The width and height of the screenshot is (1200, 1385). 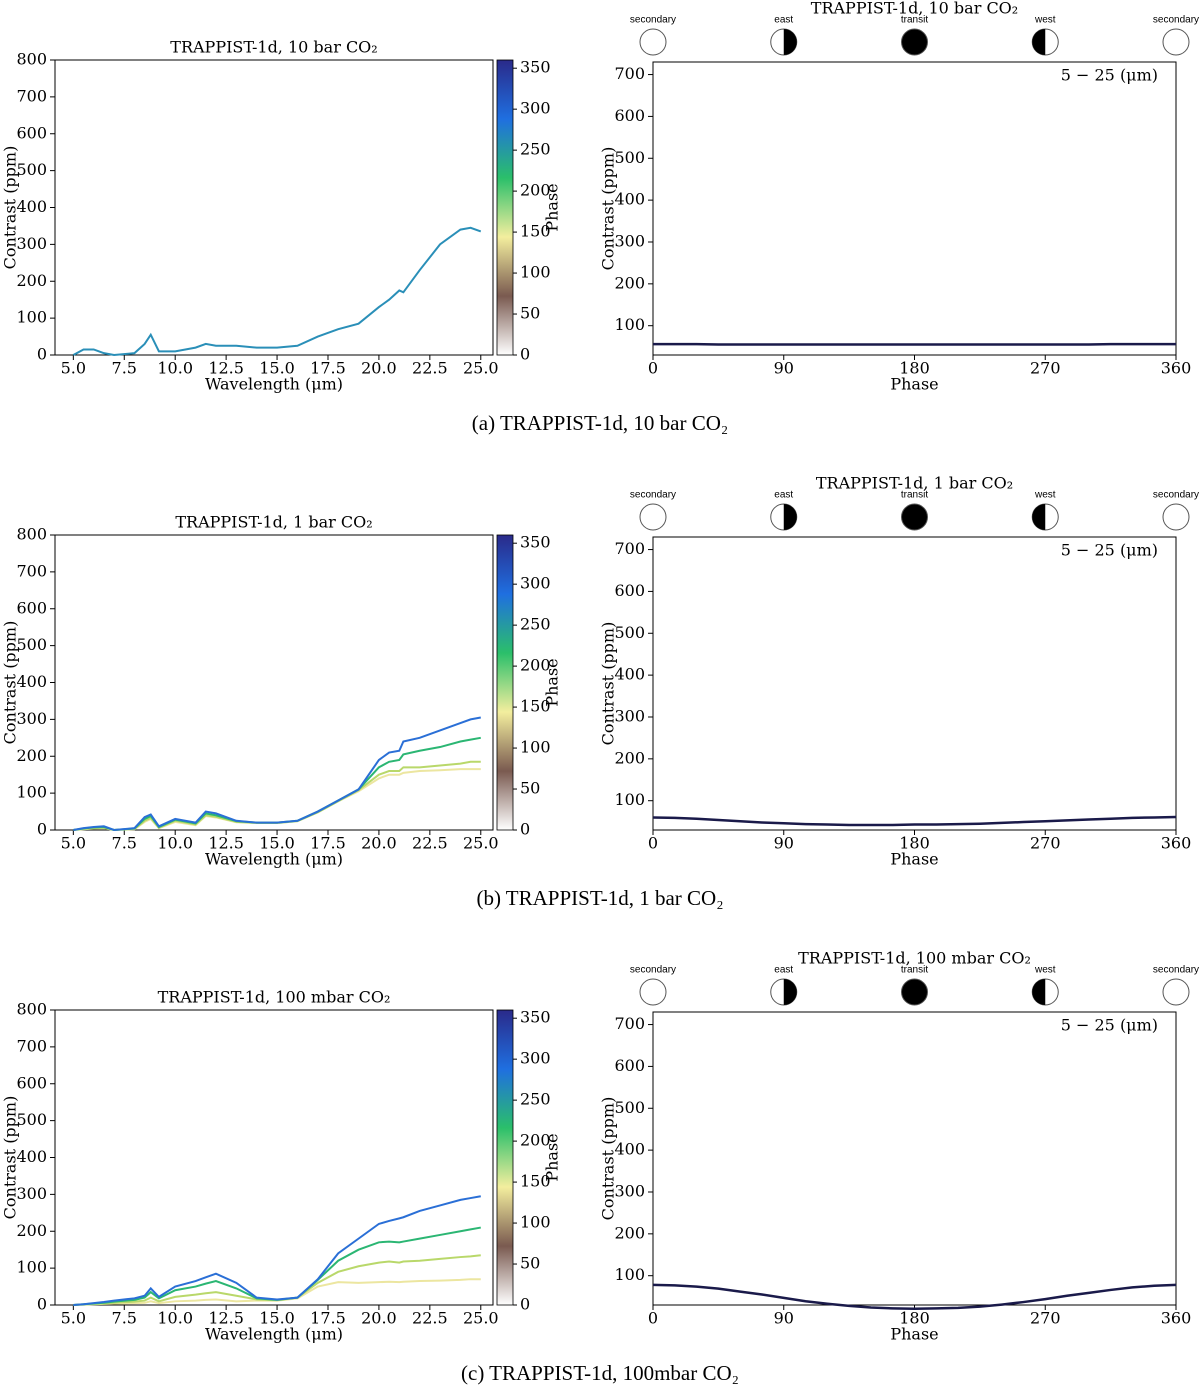 I want to click on phase-icon-label: secondary, so click(x=1176, y=495).